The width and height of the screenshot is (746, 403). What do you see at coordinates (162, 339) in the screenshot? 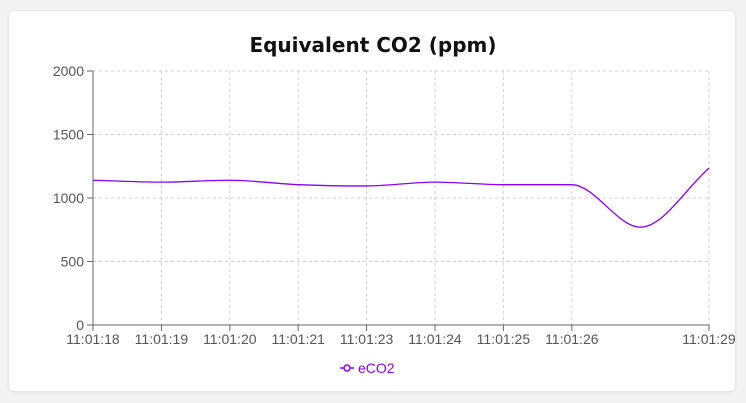
I see `x-tick-label: 11:01:19` at bounding box center [162, 339].